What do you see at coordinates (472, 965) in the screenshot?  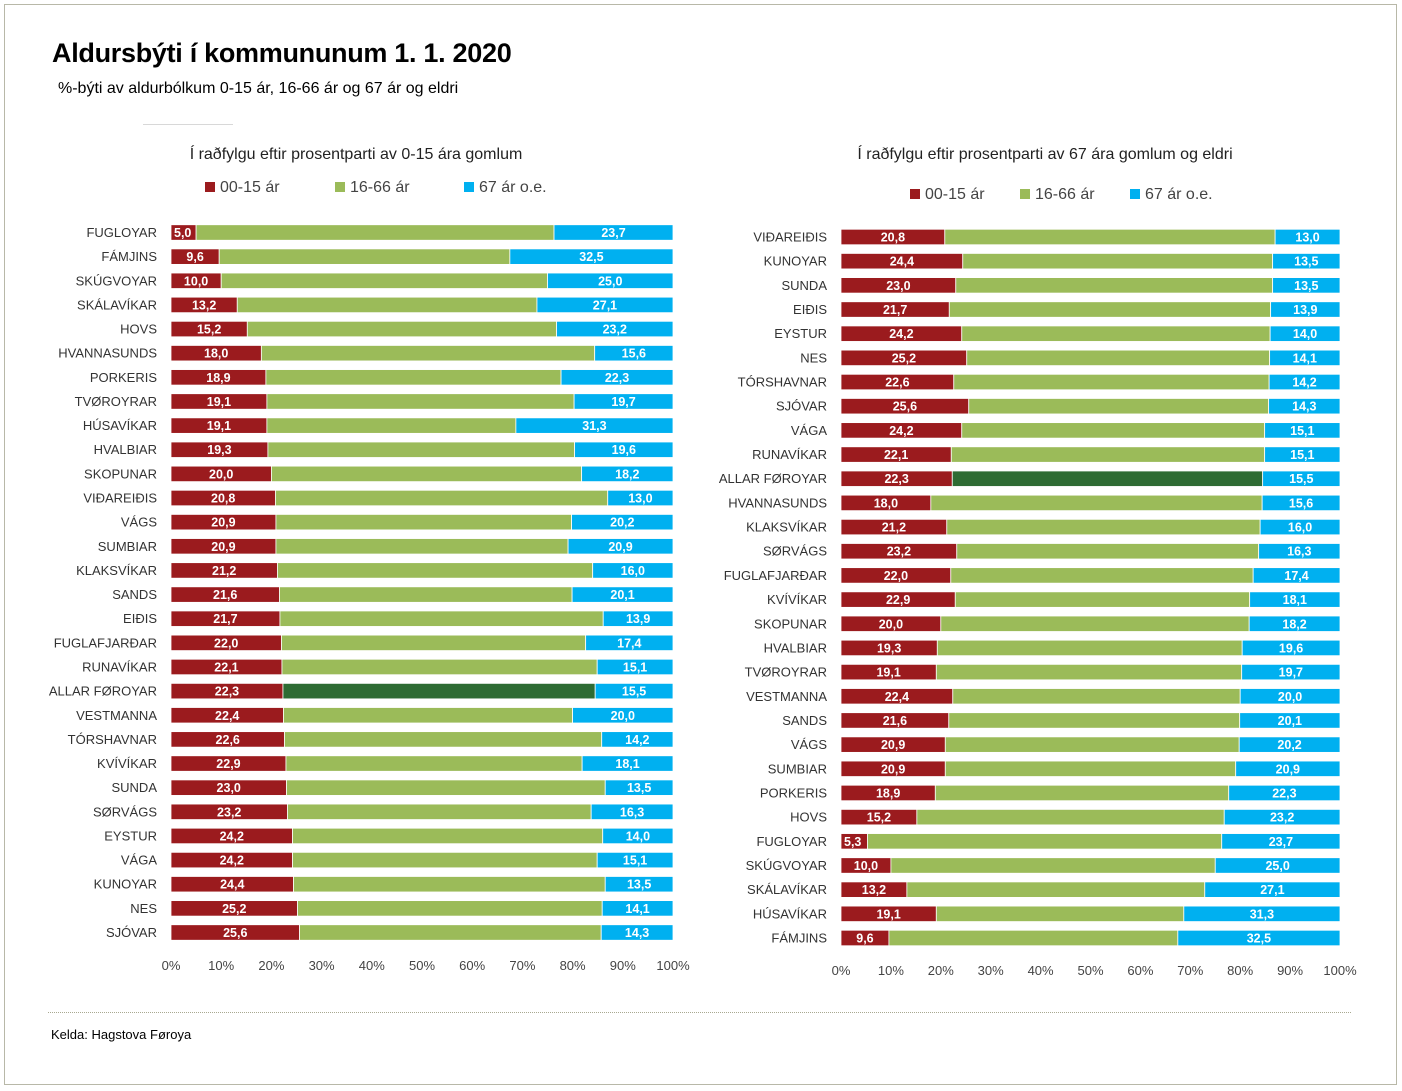 I see `c1-x-tick-6: 60%` at bounding box center [472, 965].